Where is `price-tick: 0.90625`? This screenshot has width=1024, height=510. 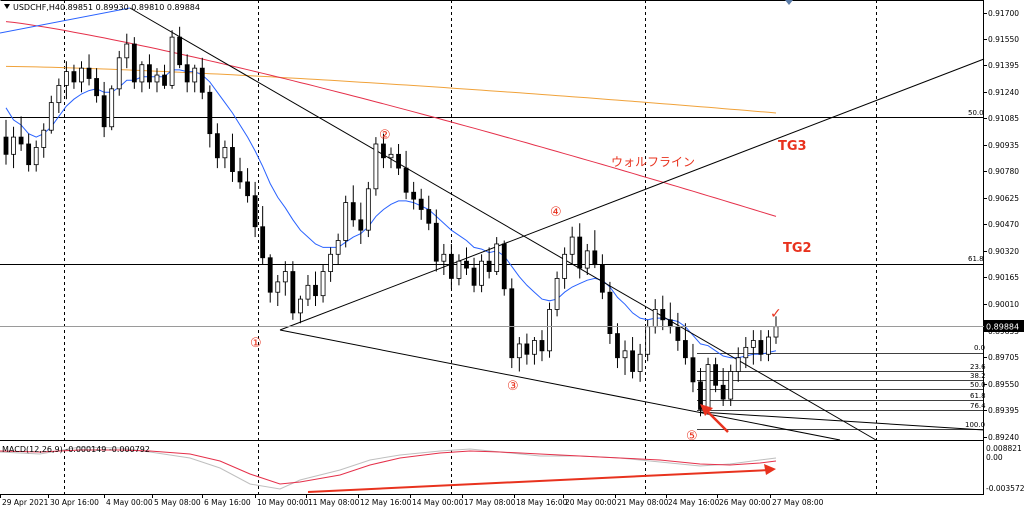 price-tick: 0.90625 is located at coordinates (1003, 198).